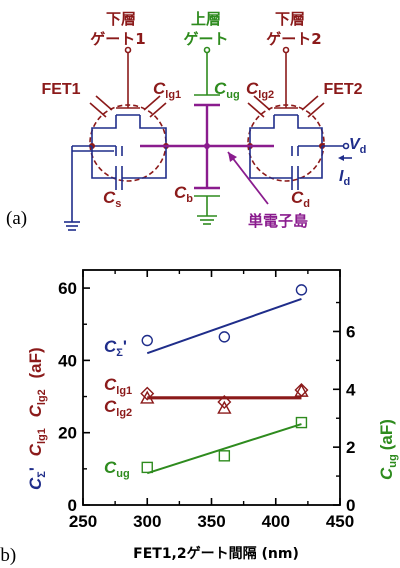 The image size is (400, 568). What do you see at coordinates (83, 521) in the screenshot?
I see `x-tick-label: 250` at bounding box center [83, 521].